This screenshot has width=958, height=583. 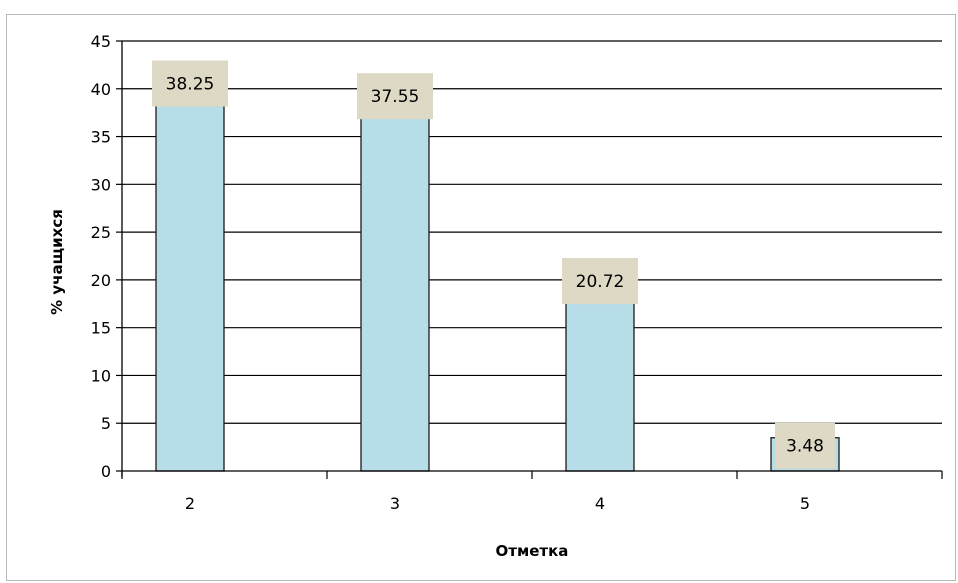 I want to click on x-tick-label: 4, so click(x=600, y=503).